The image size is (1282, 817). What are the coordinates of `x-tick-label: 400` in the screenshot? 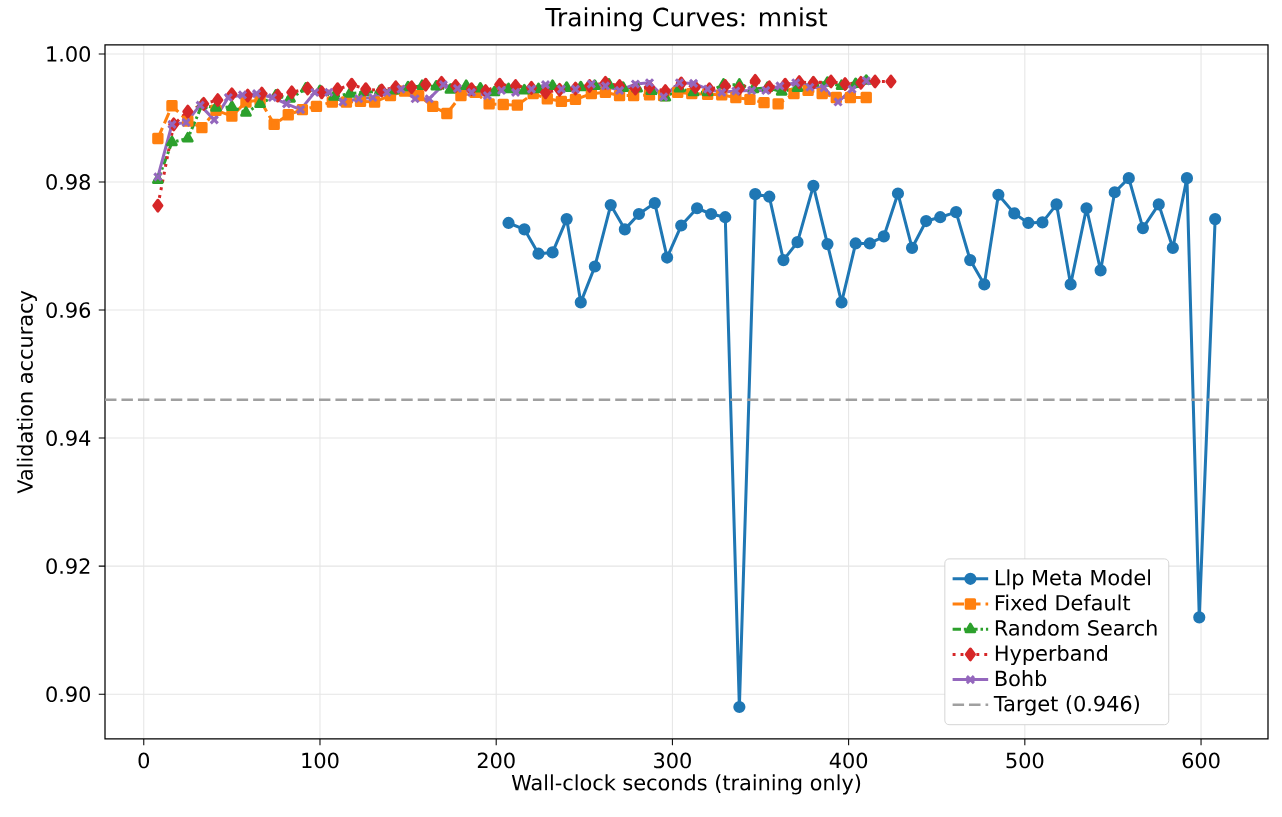 It's located at (848, 760).